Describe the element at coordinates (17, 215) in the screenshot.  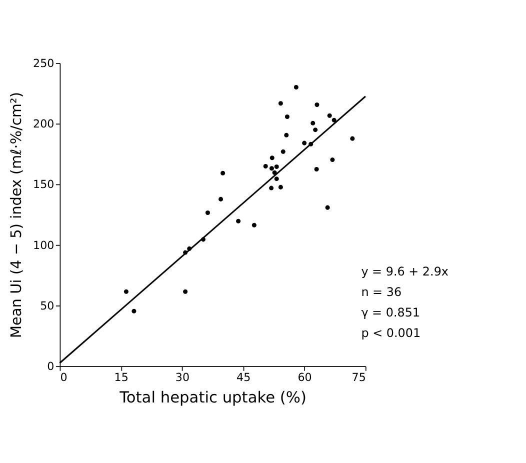
I see `y-axis-title: Mean Ui (4 − 5) index (mℓ·%/cm²)` at that location.